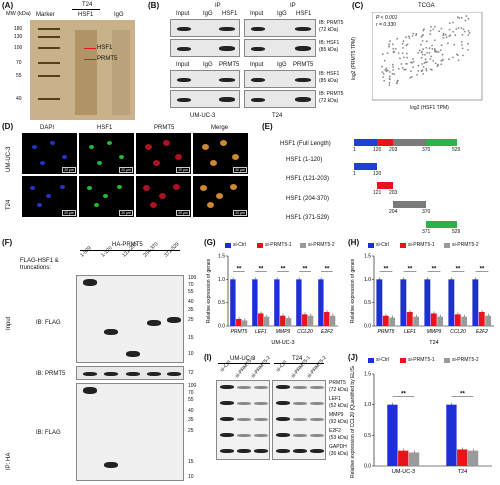 This screenshot has height=485, width=500. I want to click on mic-t24-prmt5: 20 μm, so click(163, 196).